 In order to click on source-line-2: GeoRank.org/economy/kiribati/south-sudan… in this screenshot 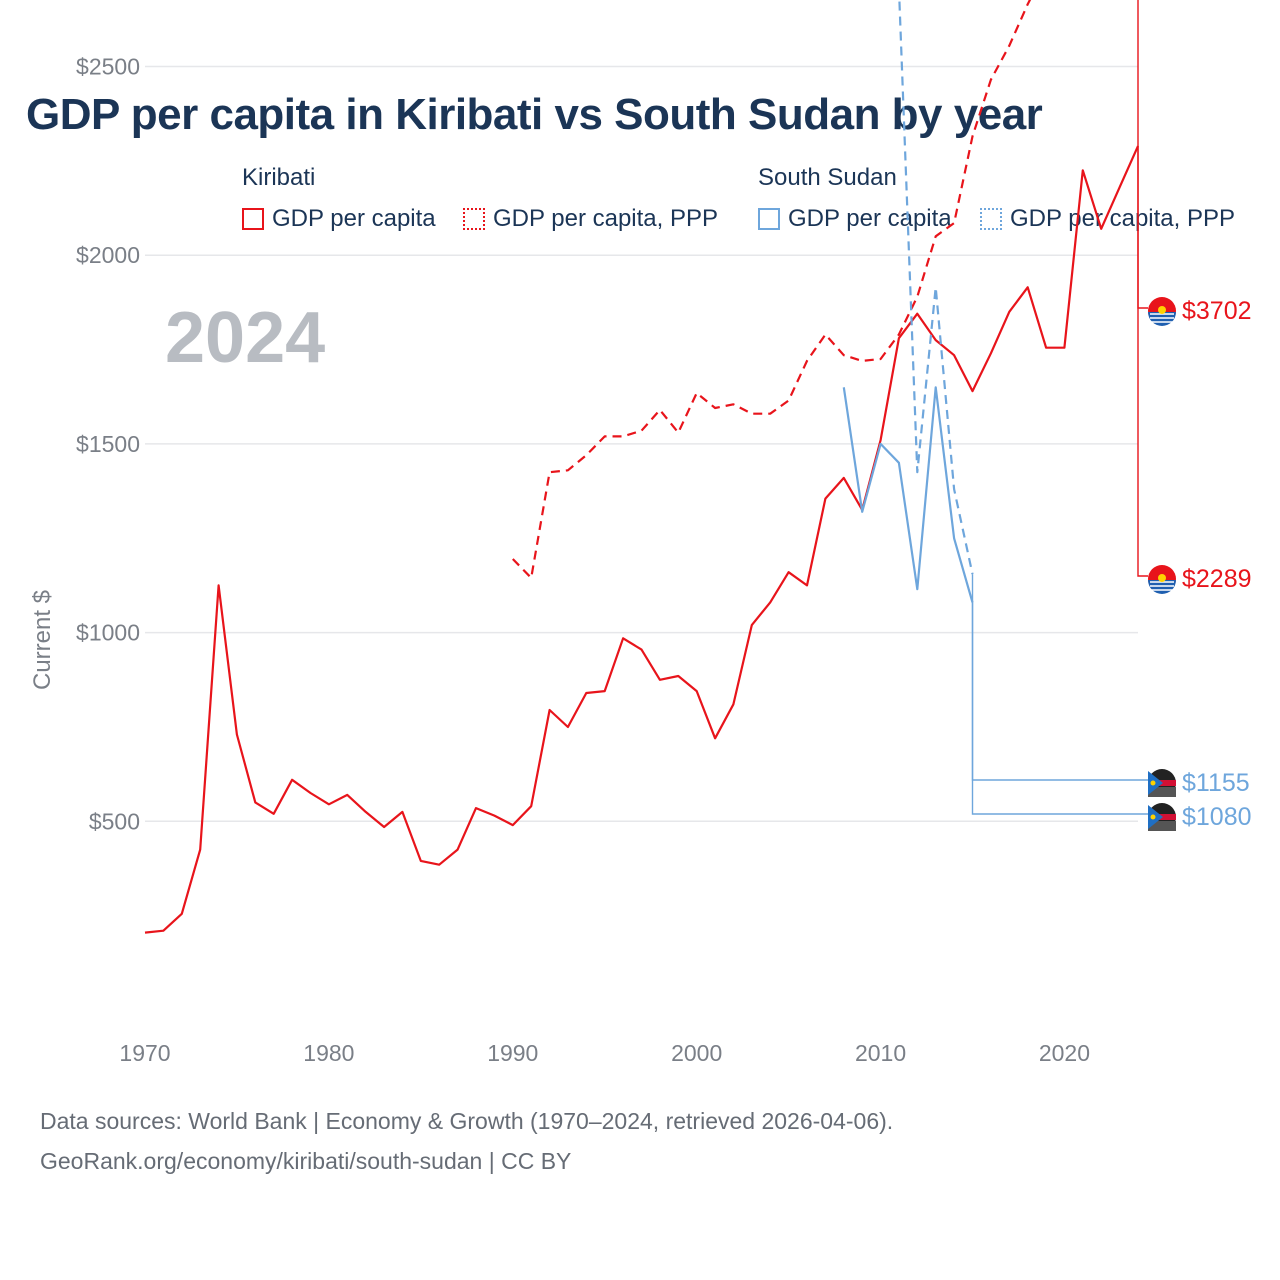, I will do `click(306, 1161)`.